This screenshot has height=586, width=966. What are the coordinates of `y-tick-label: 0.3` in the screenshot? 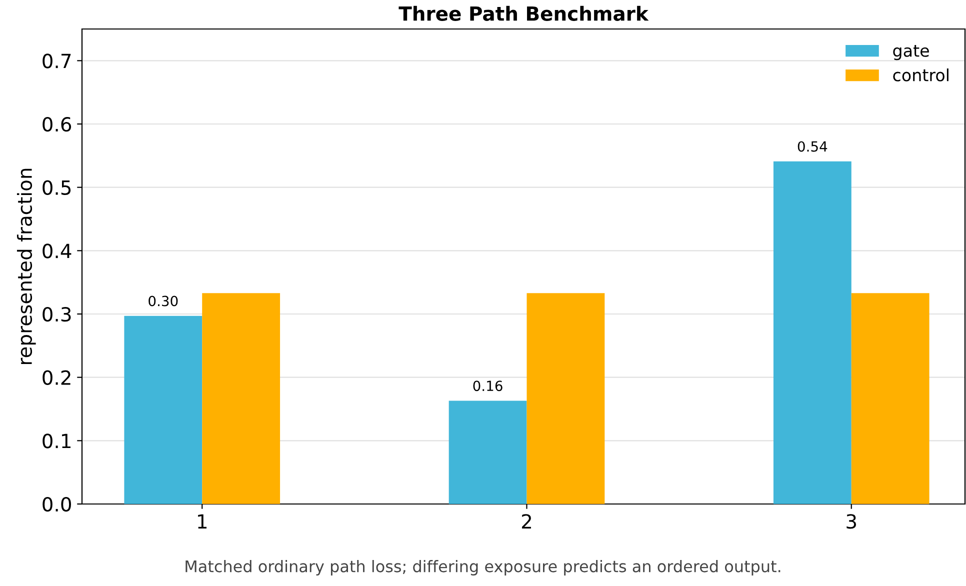 It's located at (56, 314).